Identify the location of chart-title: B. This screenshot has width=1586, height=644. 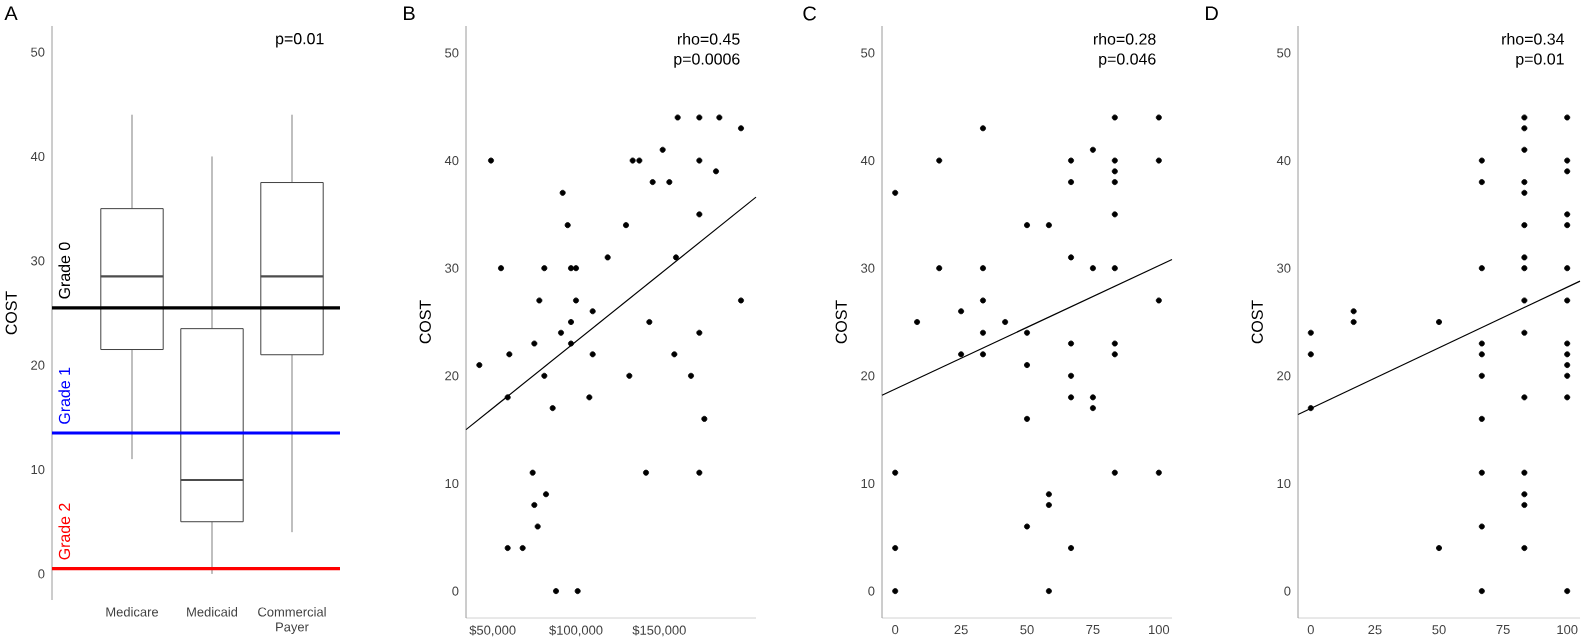
(409, 13).